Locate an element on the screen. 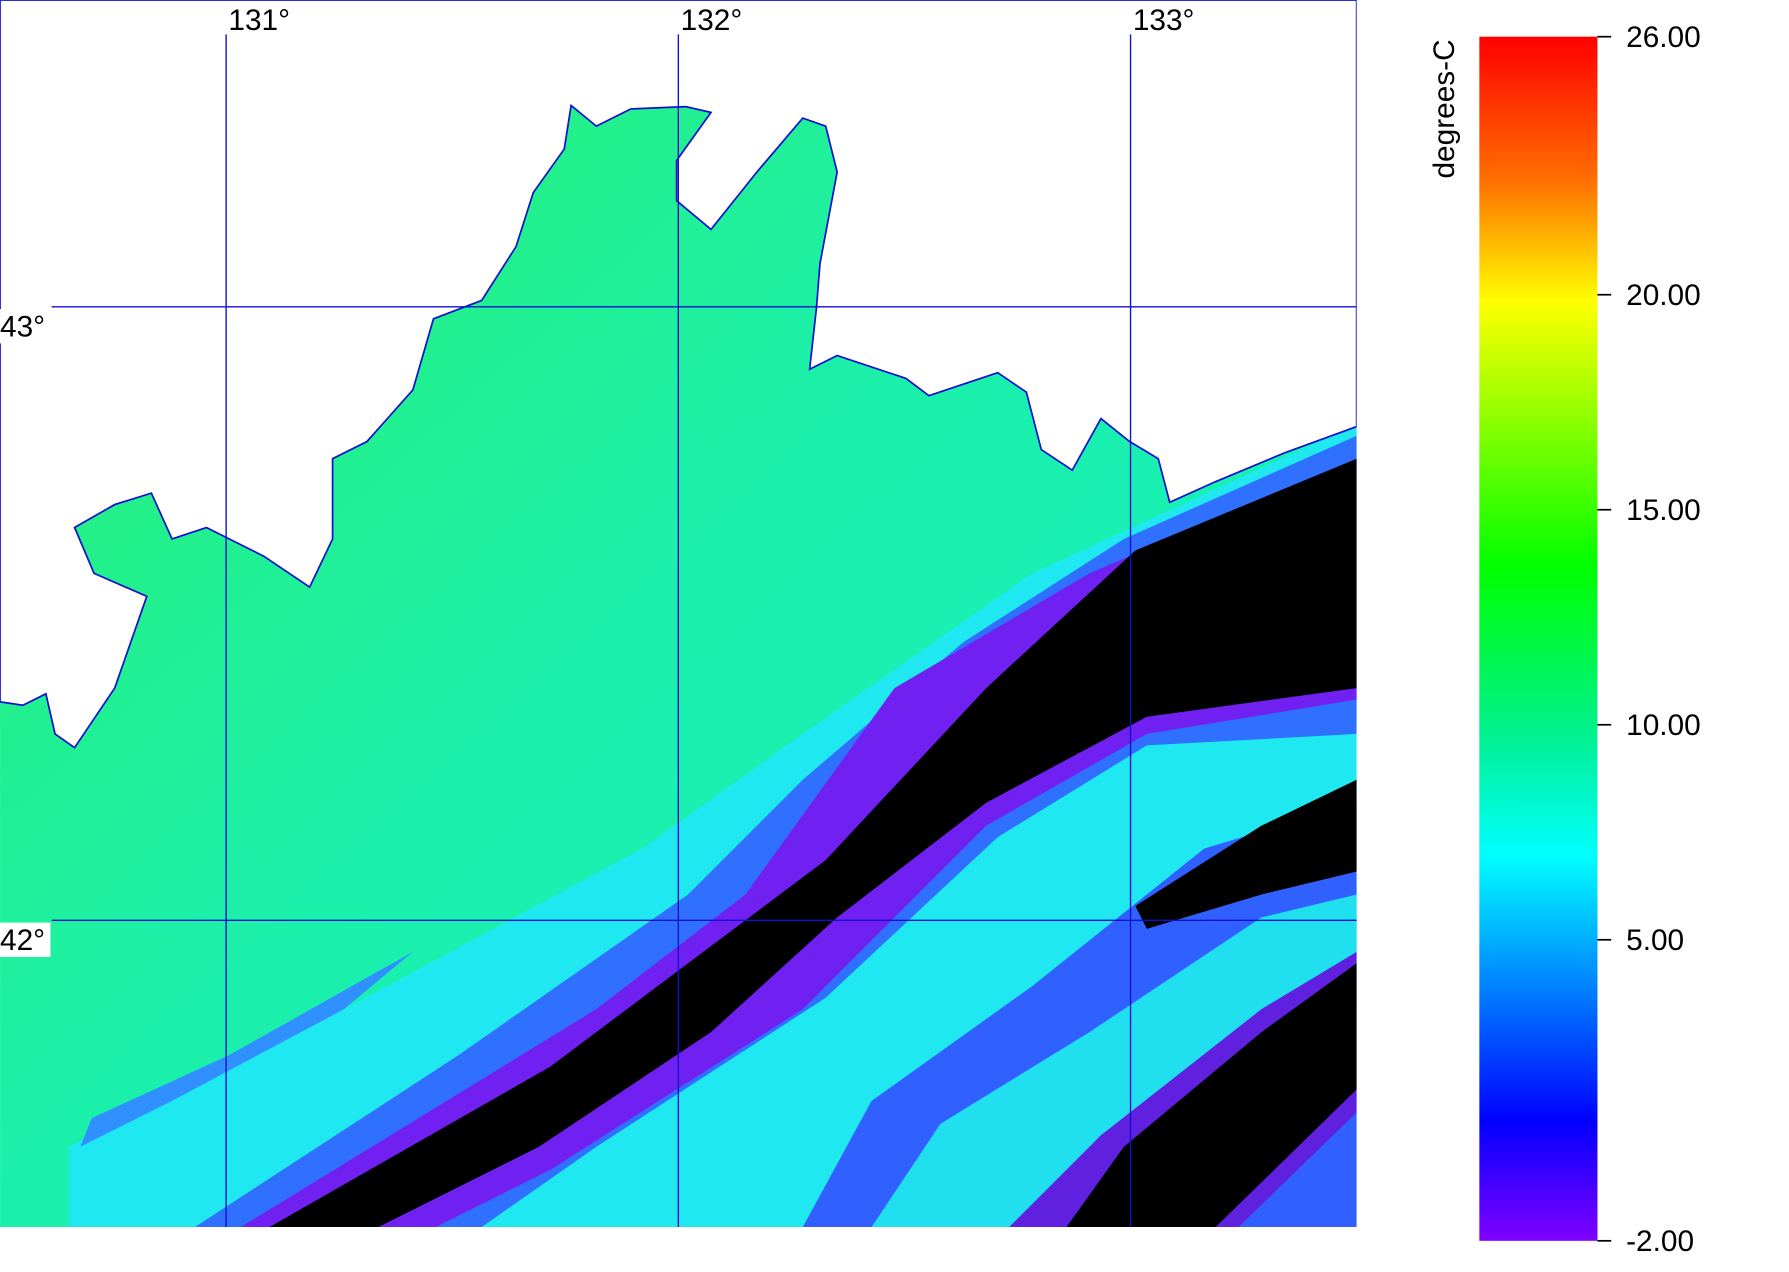  colorbar-tick-label: 15.00 is located at coordinates (1663, 510).